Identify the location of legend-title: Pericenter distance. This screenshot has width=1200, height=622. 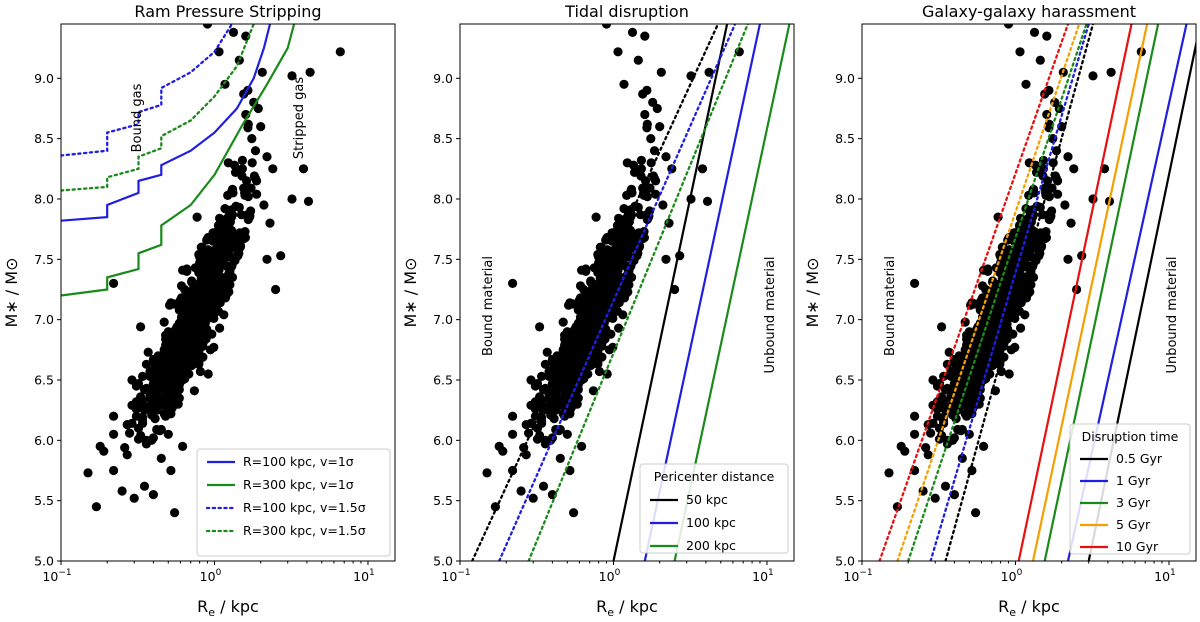
(714, 476).